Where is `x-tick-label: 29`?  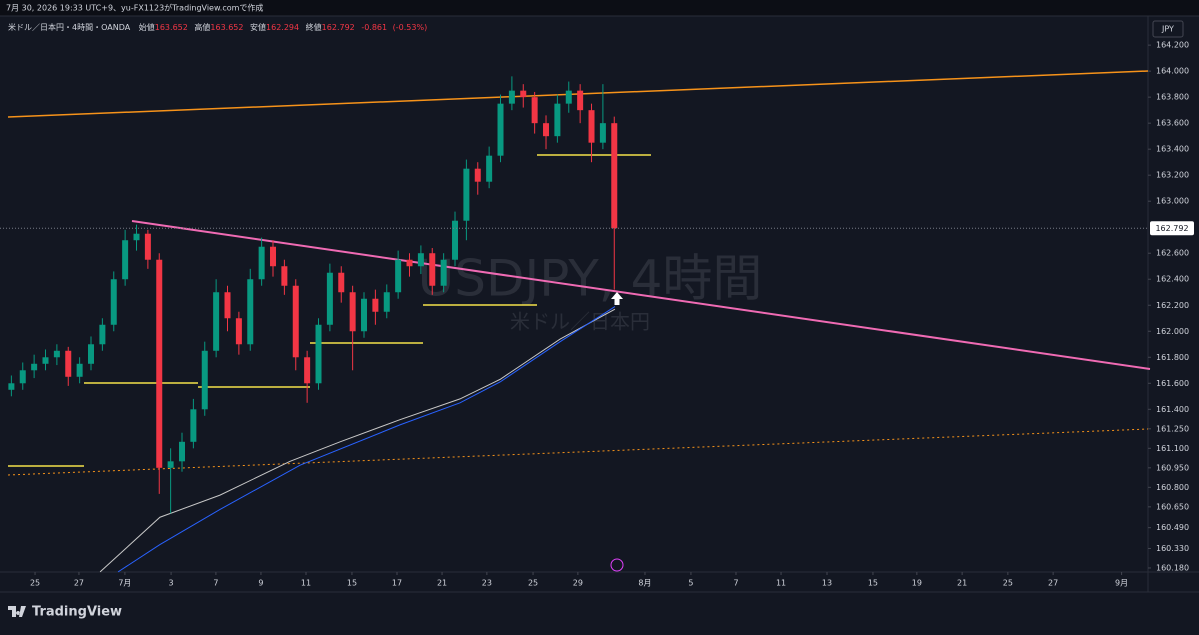
x-tick-label: 29 is located at coordinates (578, 583).